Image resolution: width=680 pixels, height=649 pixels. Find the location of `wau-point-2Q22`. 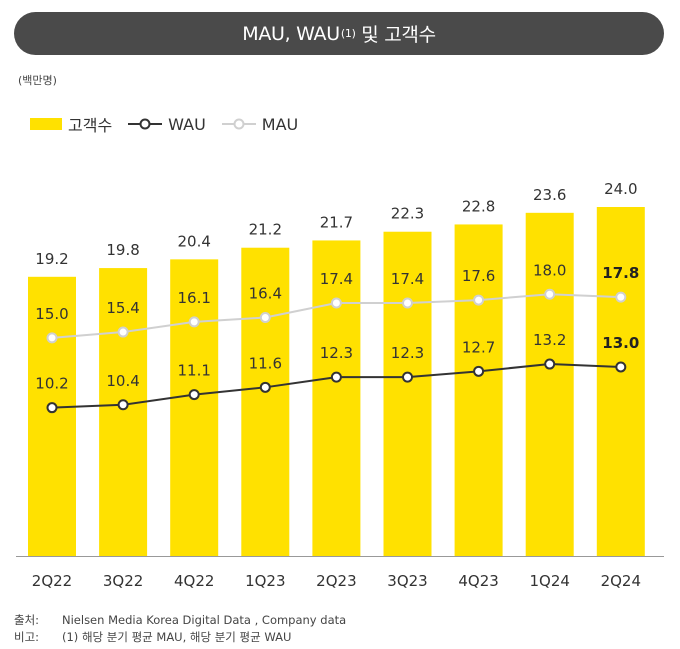

wau-point-2Q22 is located at coordinates (52, 408).